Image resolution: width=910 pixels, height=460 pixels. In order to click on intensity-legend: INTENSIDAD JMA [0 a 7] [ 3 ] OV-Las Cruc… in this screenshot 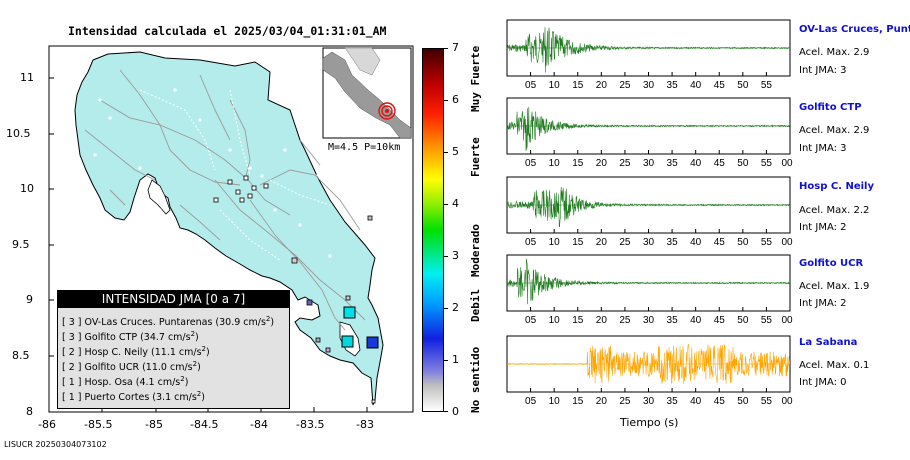, I will do `click(173, 349)`.